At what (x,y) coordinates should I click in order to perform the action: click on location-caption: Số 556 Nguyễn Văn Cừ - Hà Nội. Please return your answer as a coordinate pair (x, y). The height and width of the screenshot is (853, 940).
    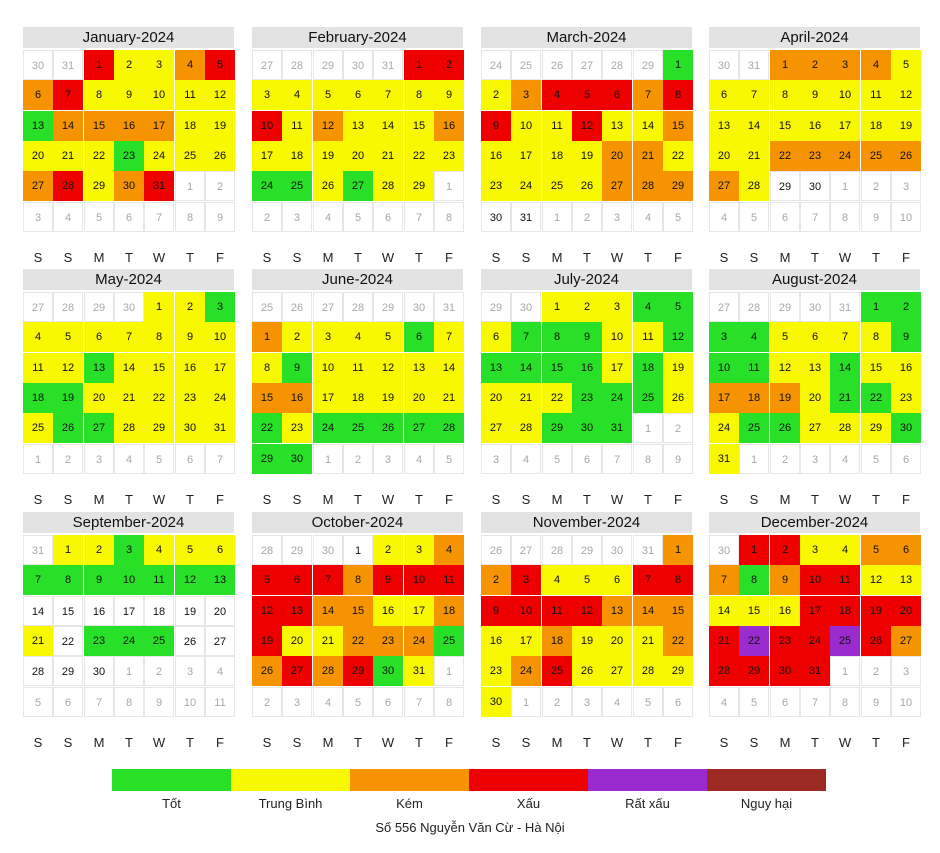
    Looking at the image, I should click on (470, 827).